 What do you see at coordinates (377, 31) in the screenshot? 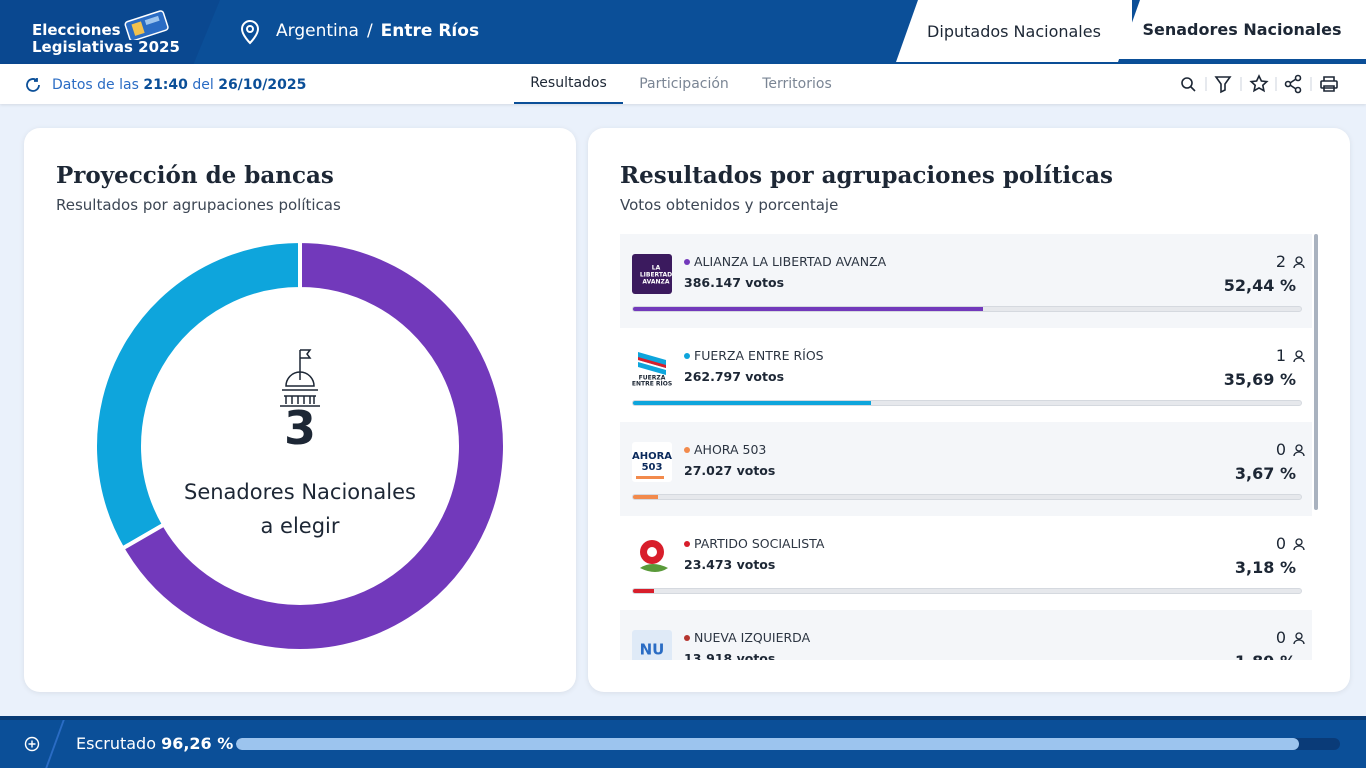
I see `breadcrumb: Argentina / Entre Ríos` at bounding box center [377, 31].